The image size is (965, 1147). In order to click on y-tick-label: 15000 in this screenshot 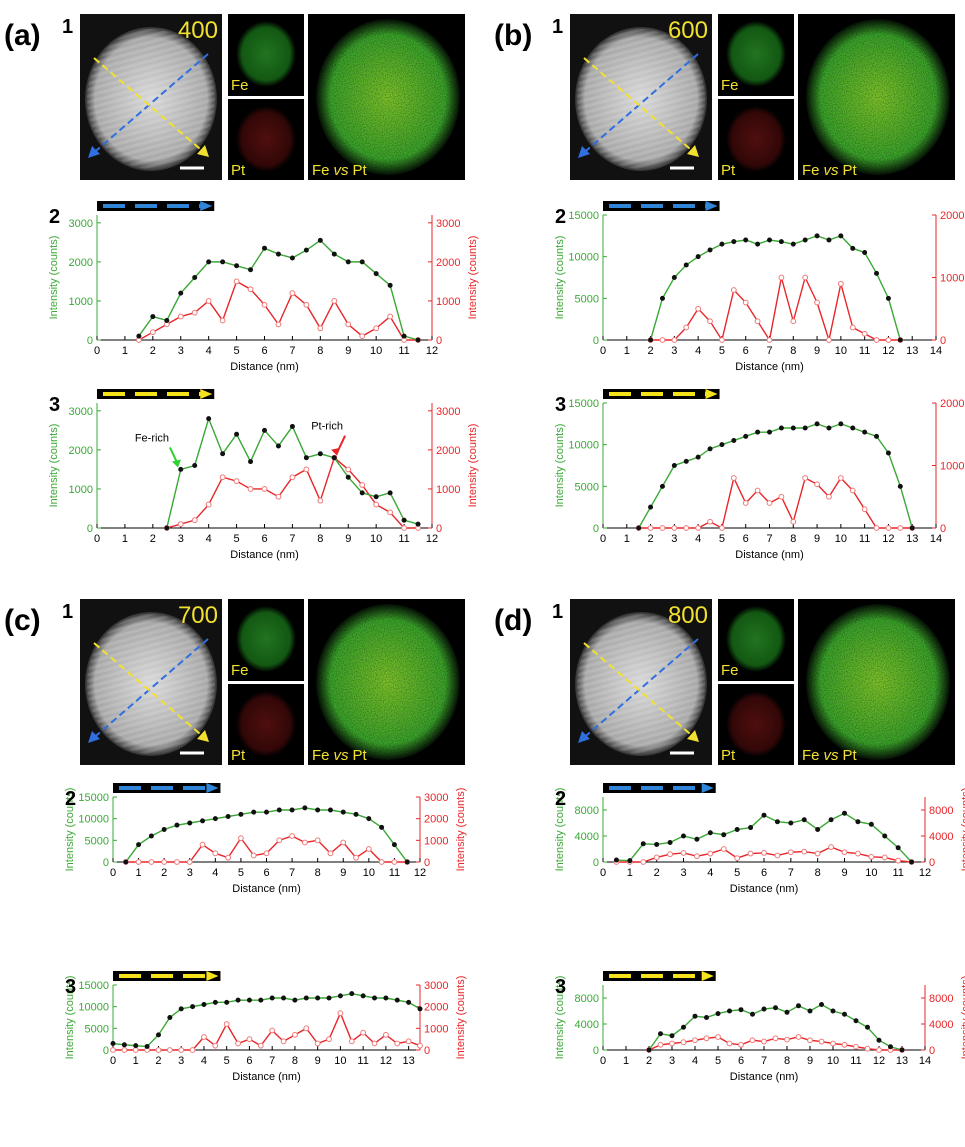, I will do `click(93, 798)`.